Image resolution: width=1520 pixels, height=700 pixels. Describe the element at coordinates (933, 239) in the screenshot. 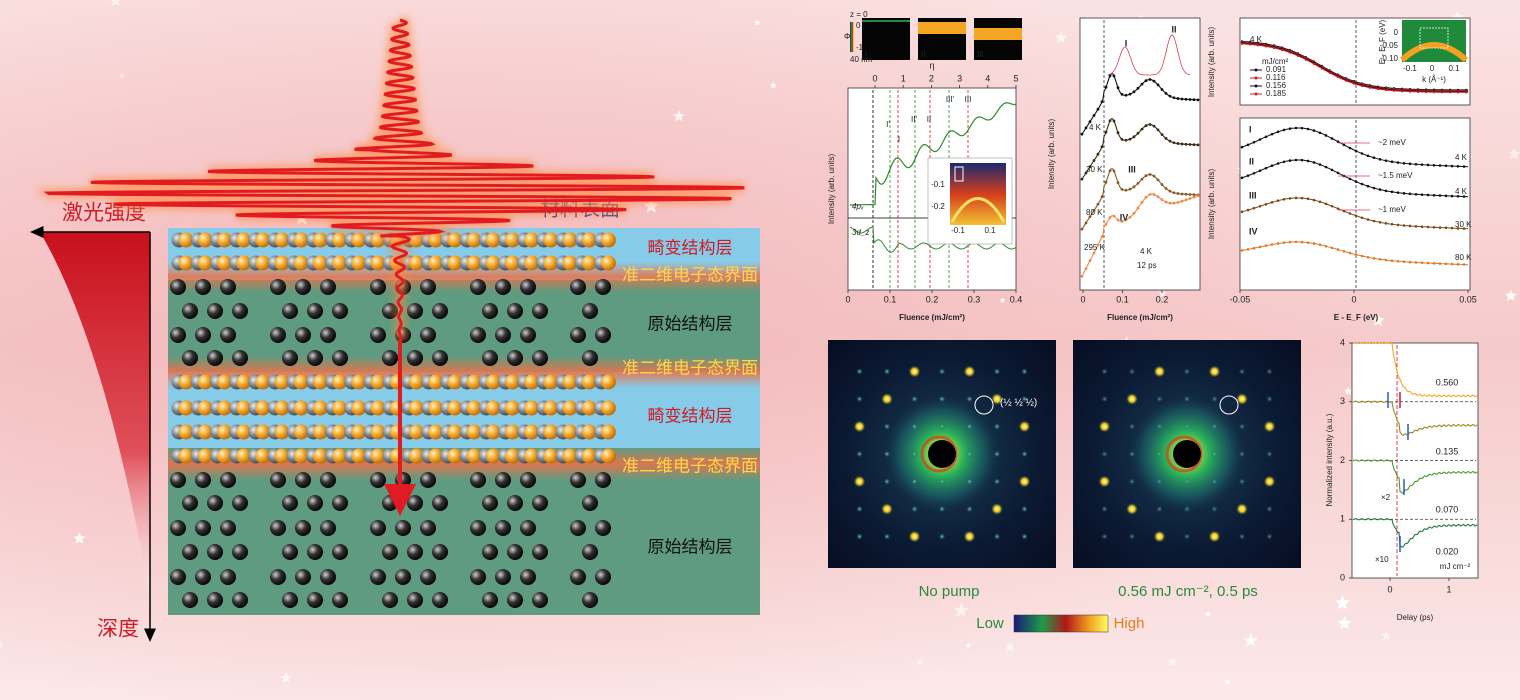

I see `curve` at that location.